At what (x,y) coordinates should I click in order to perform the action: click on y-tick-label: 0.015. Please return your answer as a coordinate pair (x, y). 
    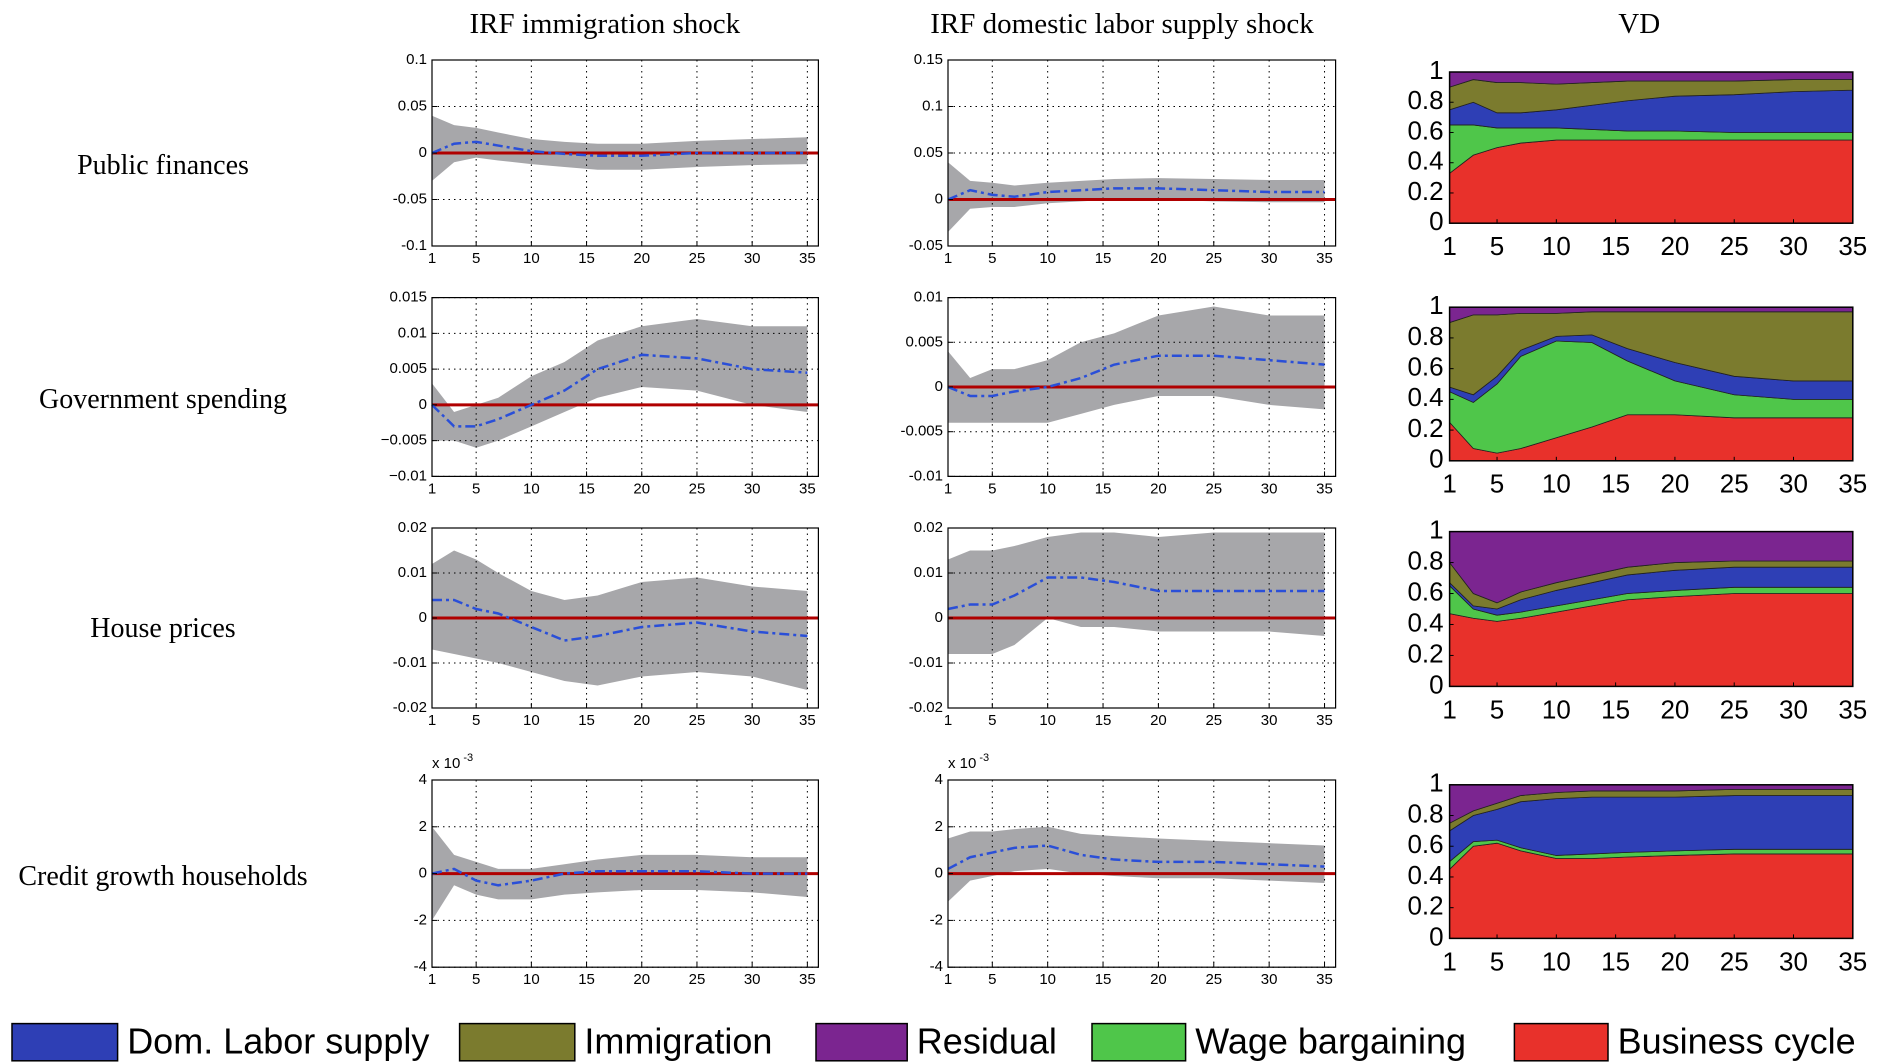
    Looking at the image, I should click on (408, 297).